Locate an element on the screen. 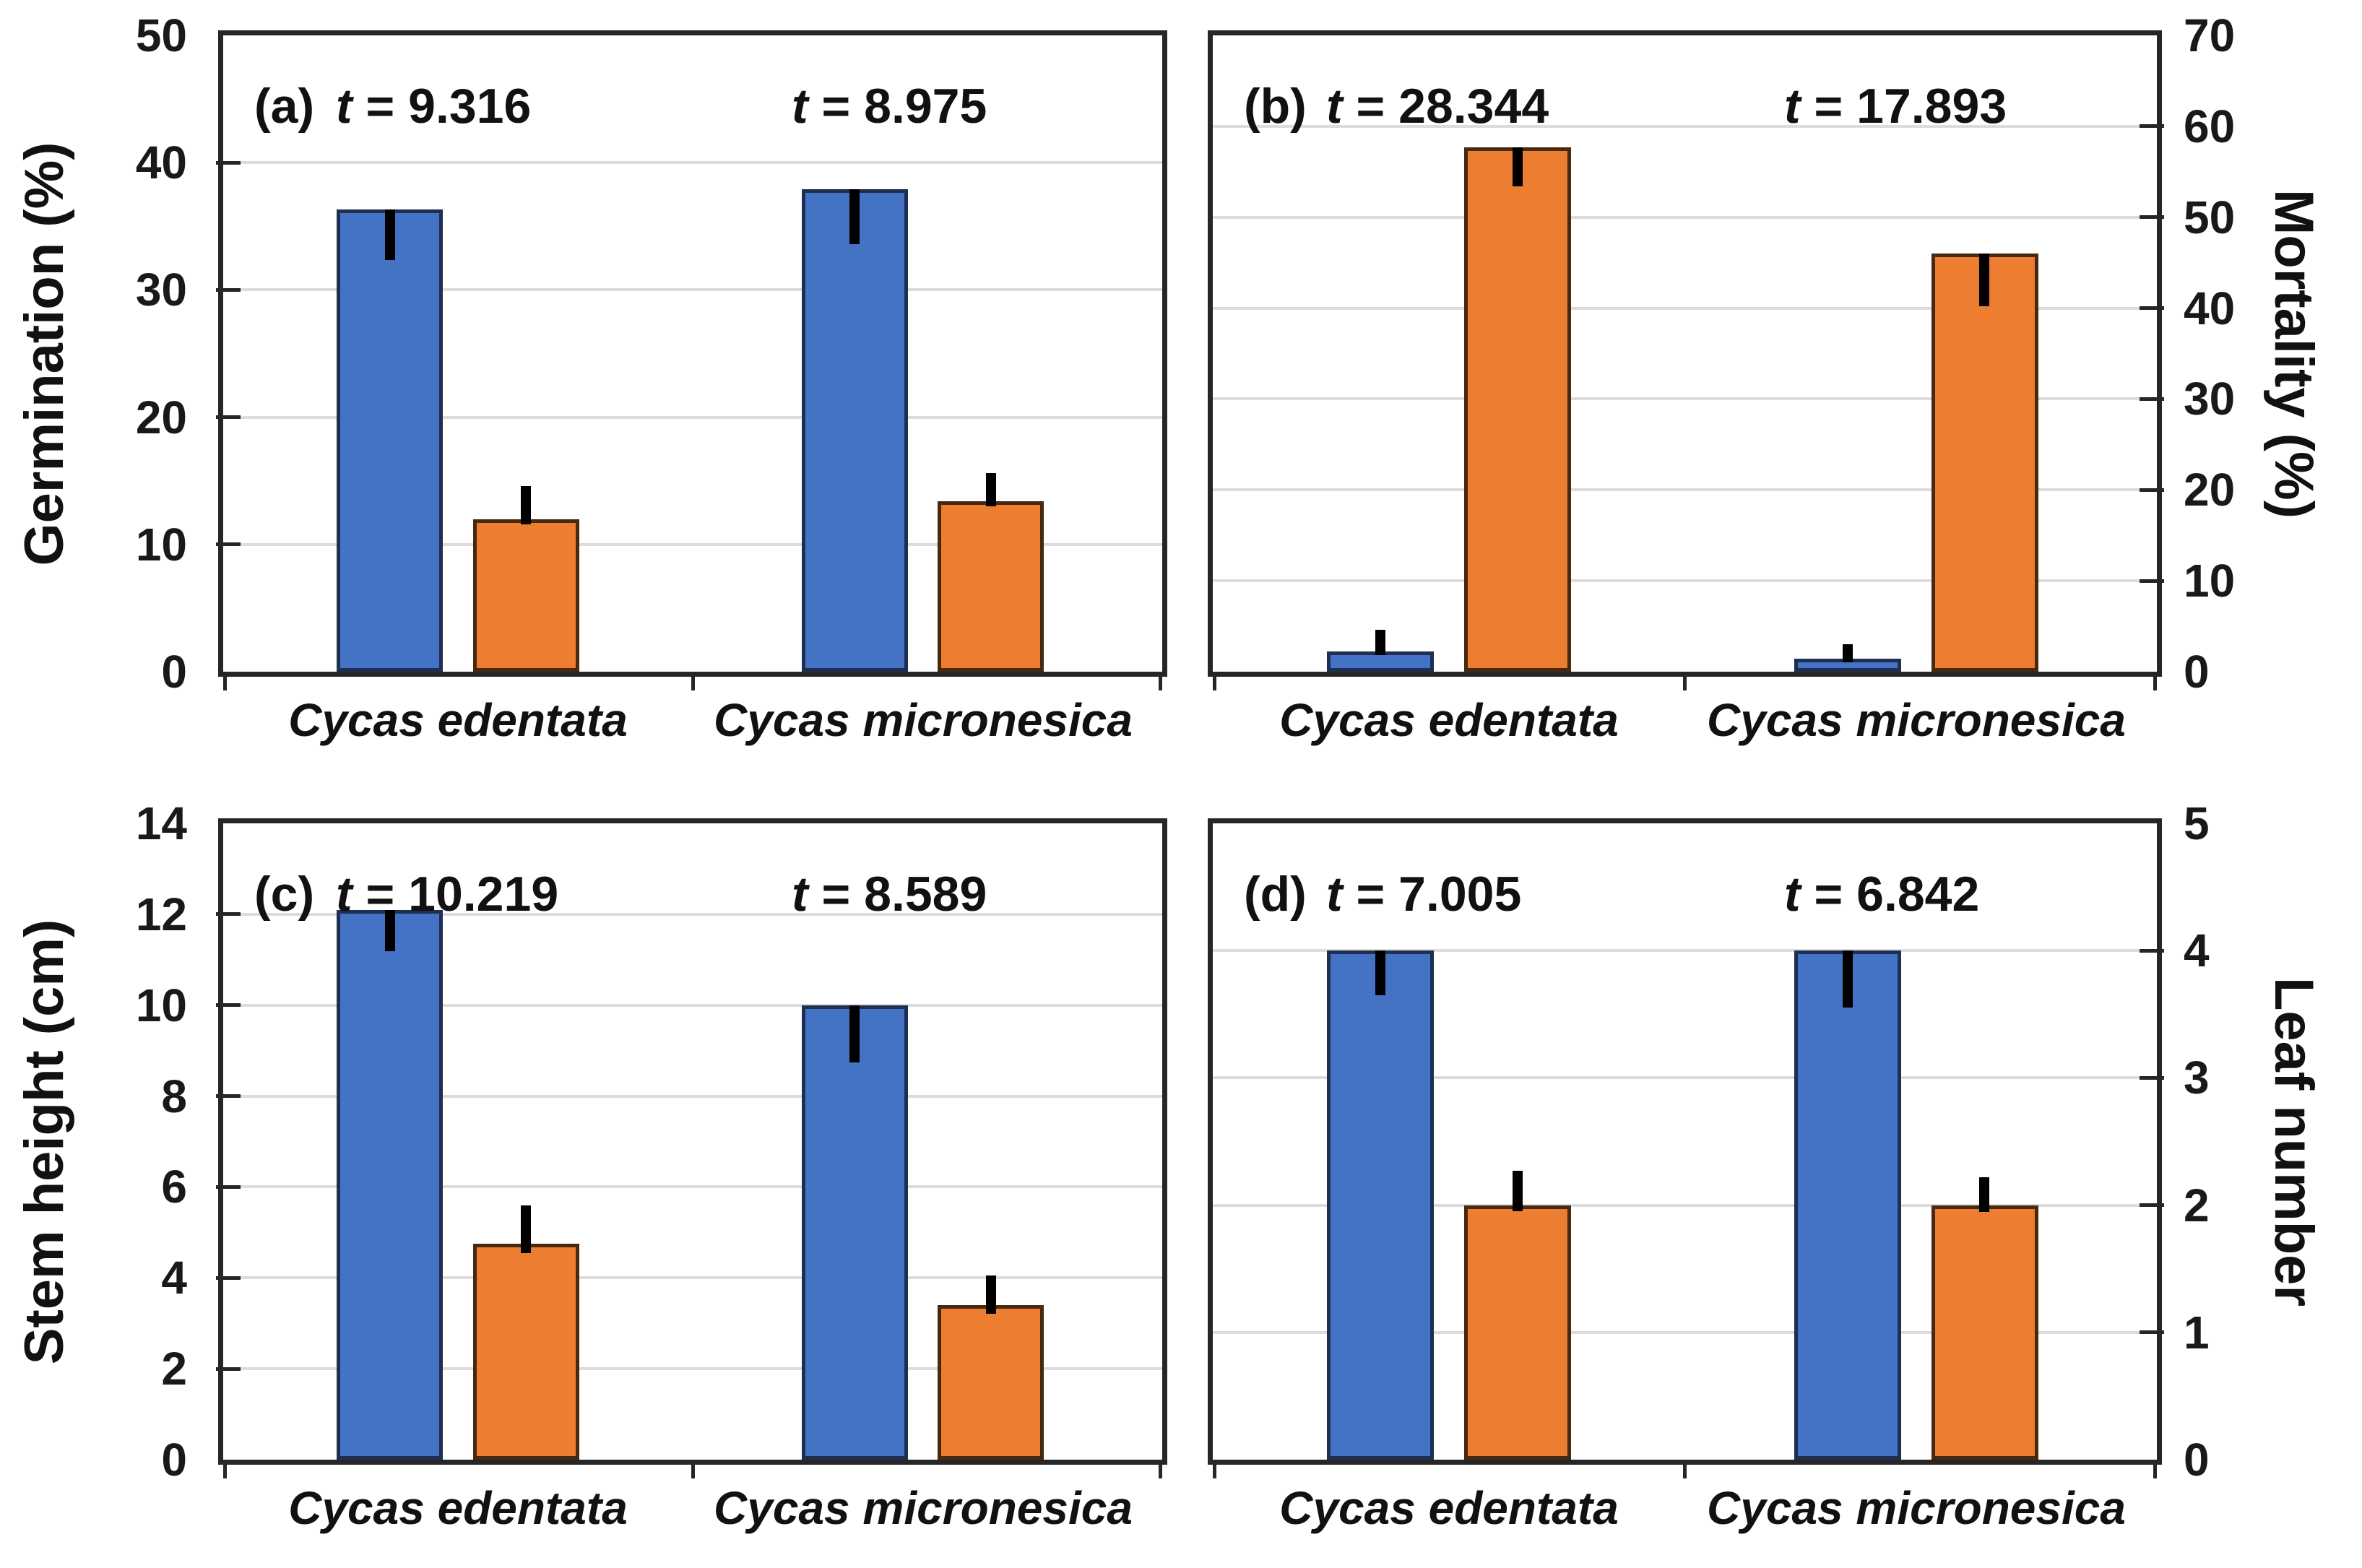  y-tick-label: 1 is located at coordinates (2197, 1333).